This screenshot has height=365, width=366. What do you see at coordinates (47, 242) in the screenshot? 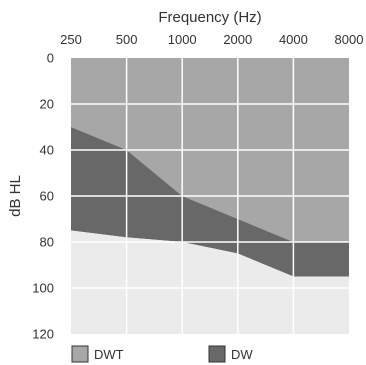
I see `y-tick-label: 80` at bounding box center [47, 242].